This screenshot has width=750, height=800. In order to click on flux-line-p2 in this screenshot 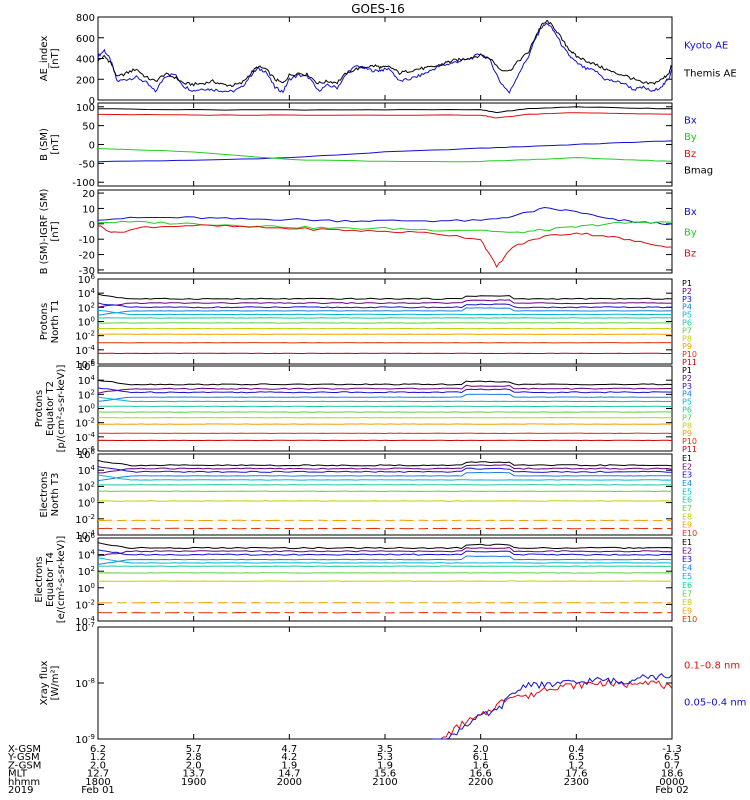, I will do `click(384, 389)`.